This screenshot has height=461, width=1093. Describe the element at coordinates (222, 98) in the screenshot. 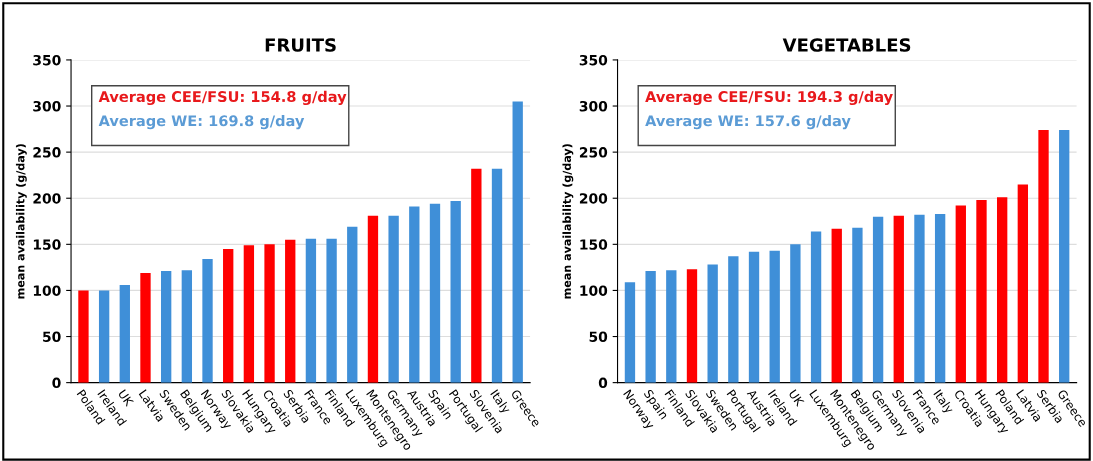

I see `annotation: Average CEE/FSU: 154.8 g/day` at that location.